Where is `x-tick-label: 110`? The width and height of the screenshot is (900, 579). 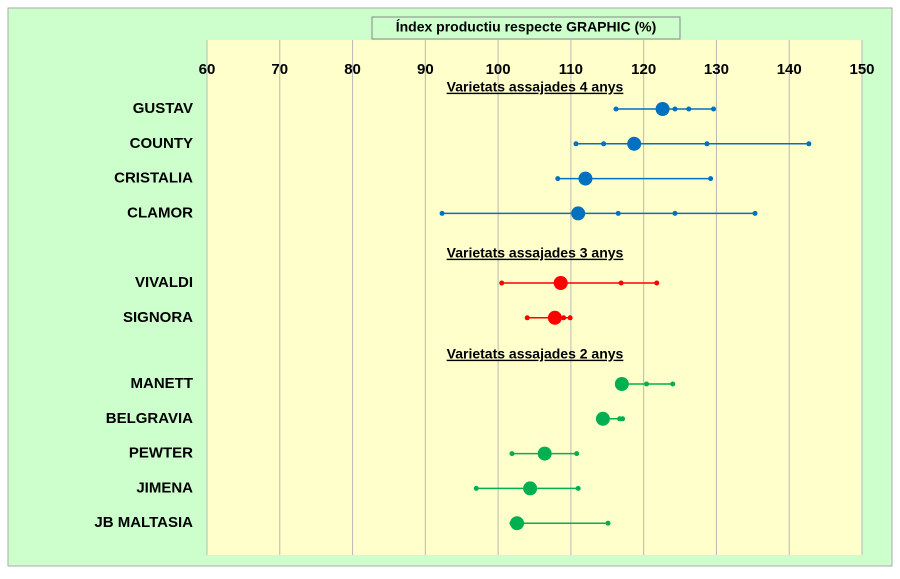 x-tick-label: 110 is located at coordinates (571, 69).